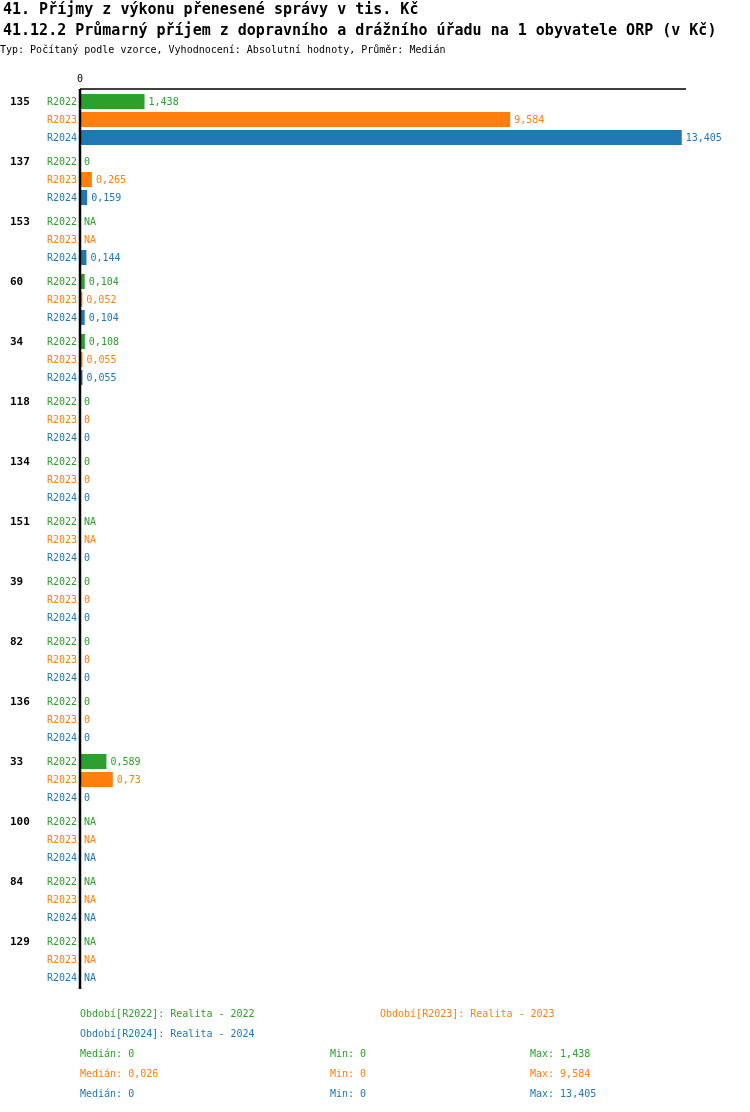 The width and height of the screenshot is (750, 1112). What do you see at coordinates (560, 1073) in the screenshot?
I see `text: Max: 9,584` at bounding box center [560, 1073].